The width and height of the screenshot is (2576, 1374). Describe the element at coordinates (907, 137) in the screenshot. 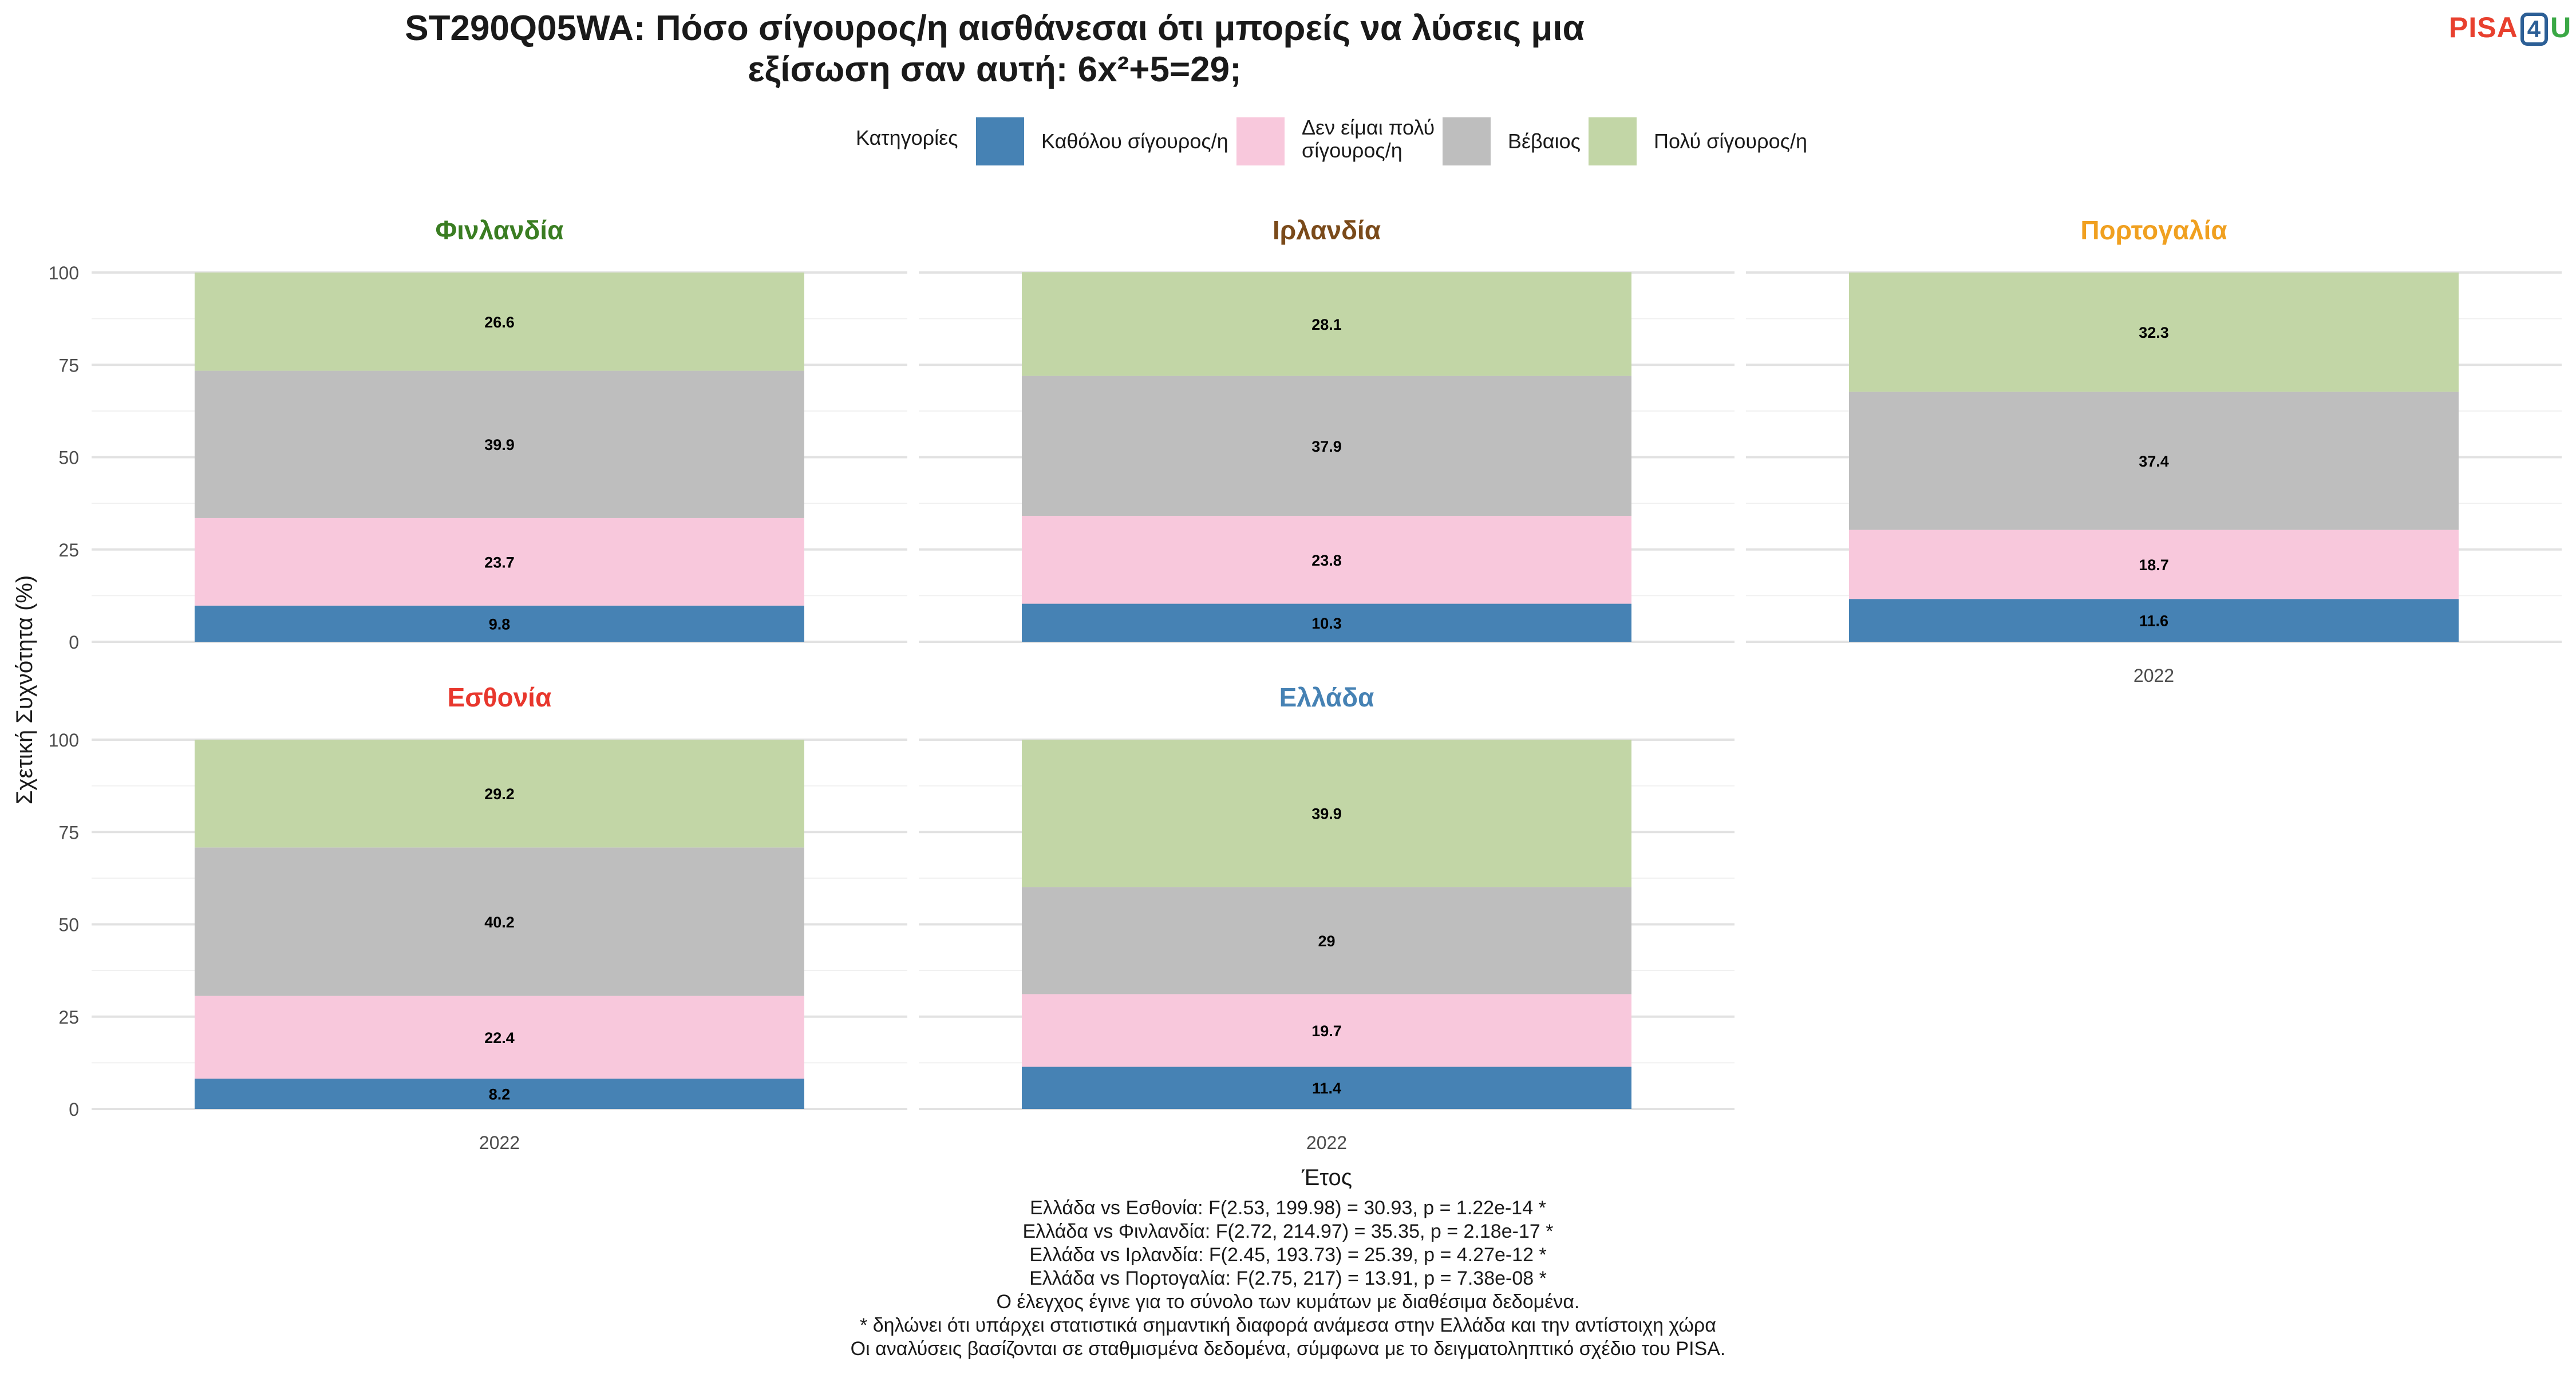

I see `legend-title: Κατηγορίες` at that location.